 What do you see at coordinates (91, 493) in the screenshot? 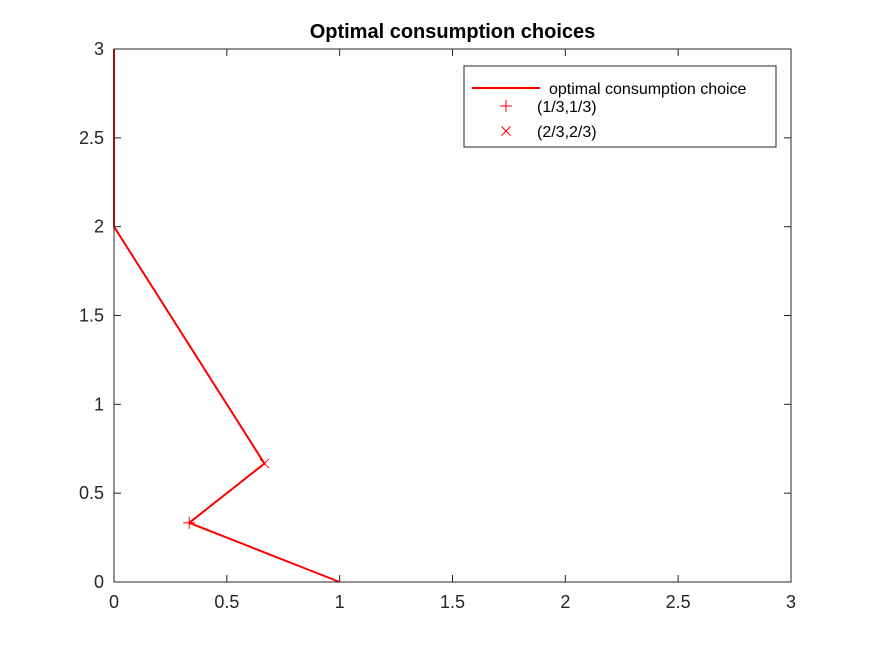
I see `y-tick-label: 0.5` at bounding box center [91, 493].